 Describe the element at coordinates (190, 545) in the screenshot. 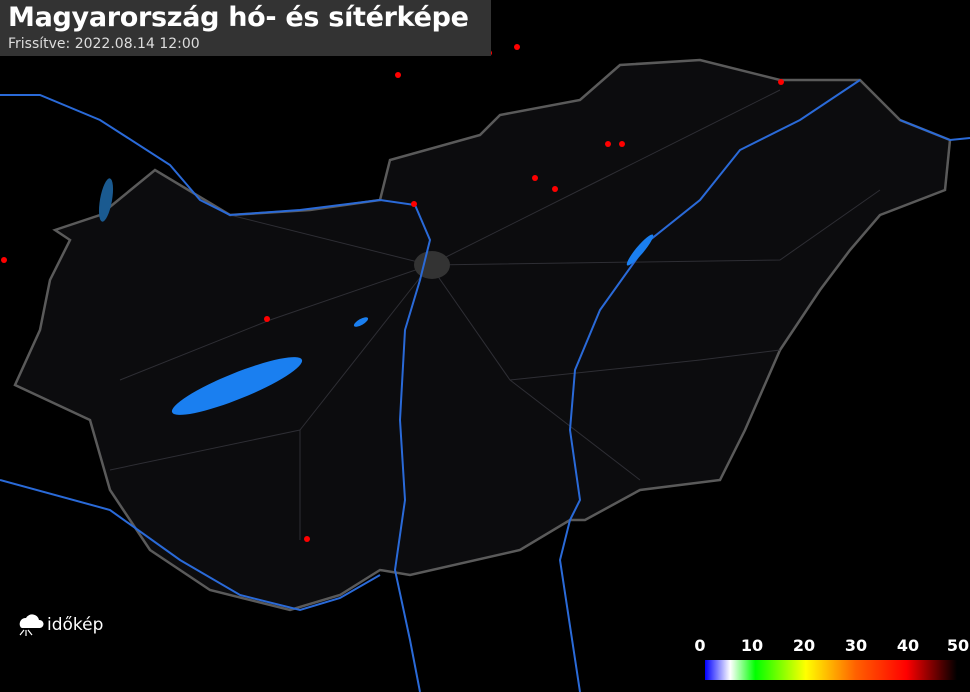

I see `drava-river` at that location.